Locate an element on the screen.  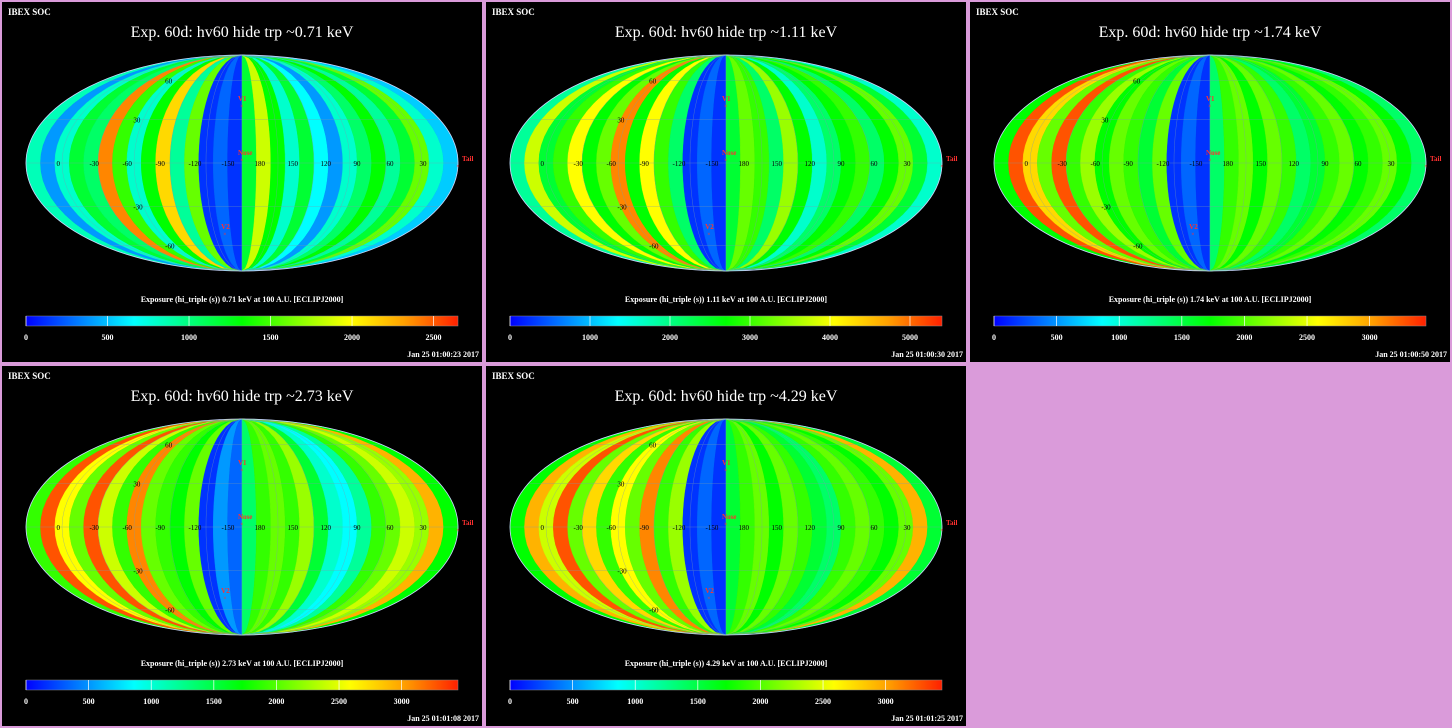
lon-label: 120 is located at coordinates (325, 164).